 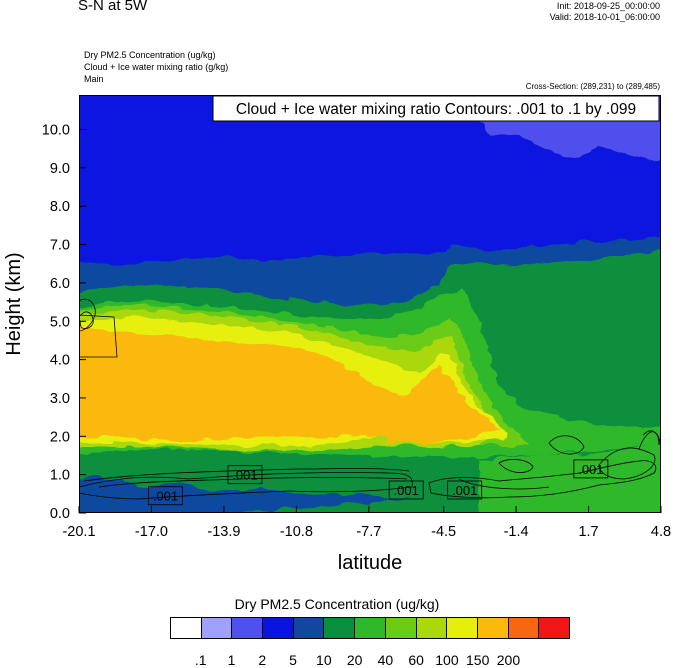 I want to click on x-tick-label: 4.8, so click(x=661, y=532).